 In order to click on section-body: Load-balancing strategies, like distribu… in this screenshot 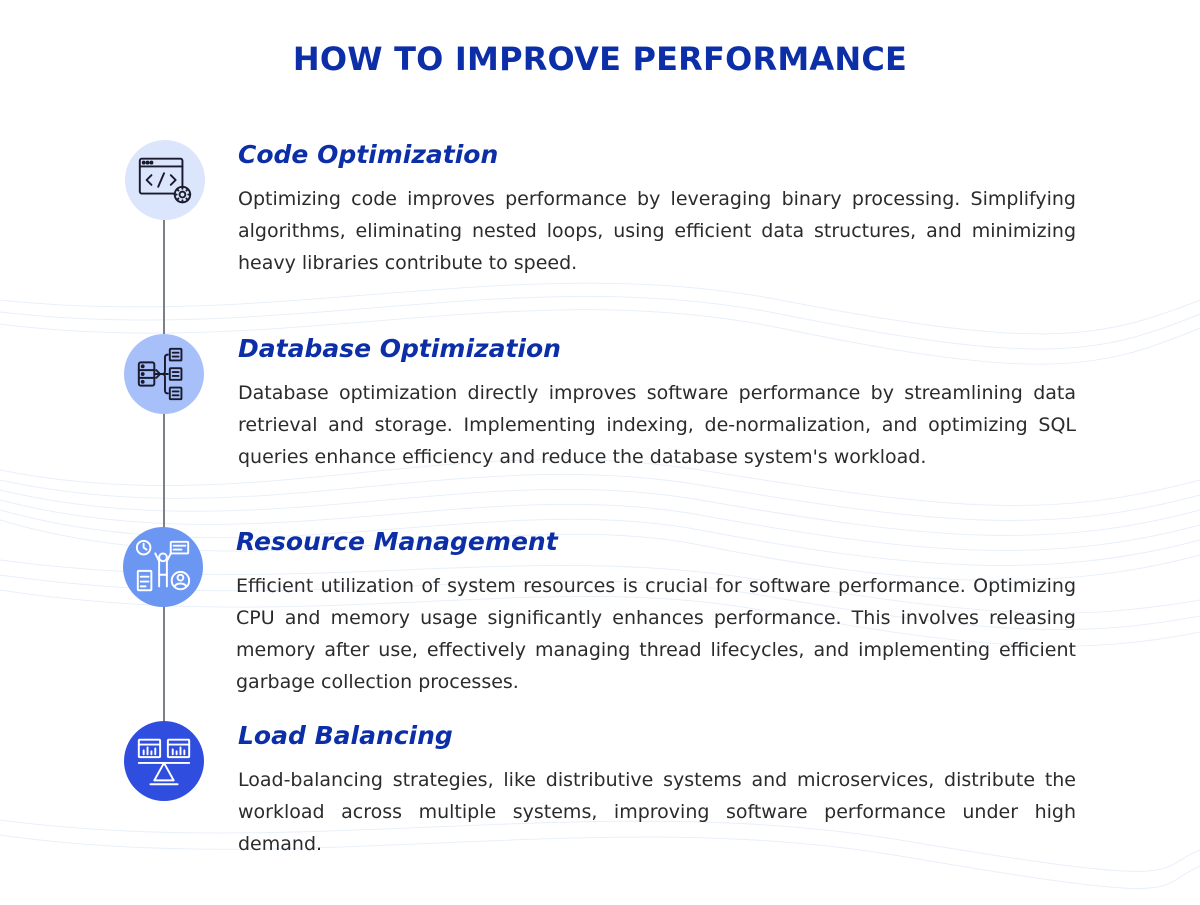, I will do `click(657, 812)`.